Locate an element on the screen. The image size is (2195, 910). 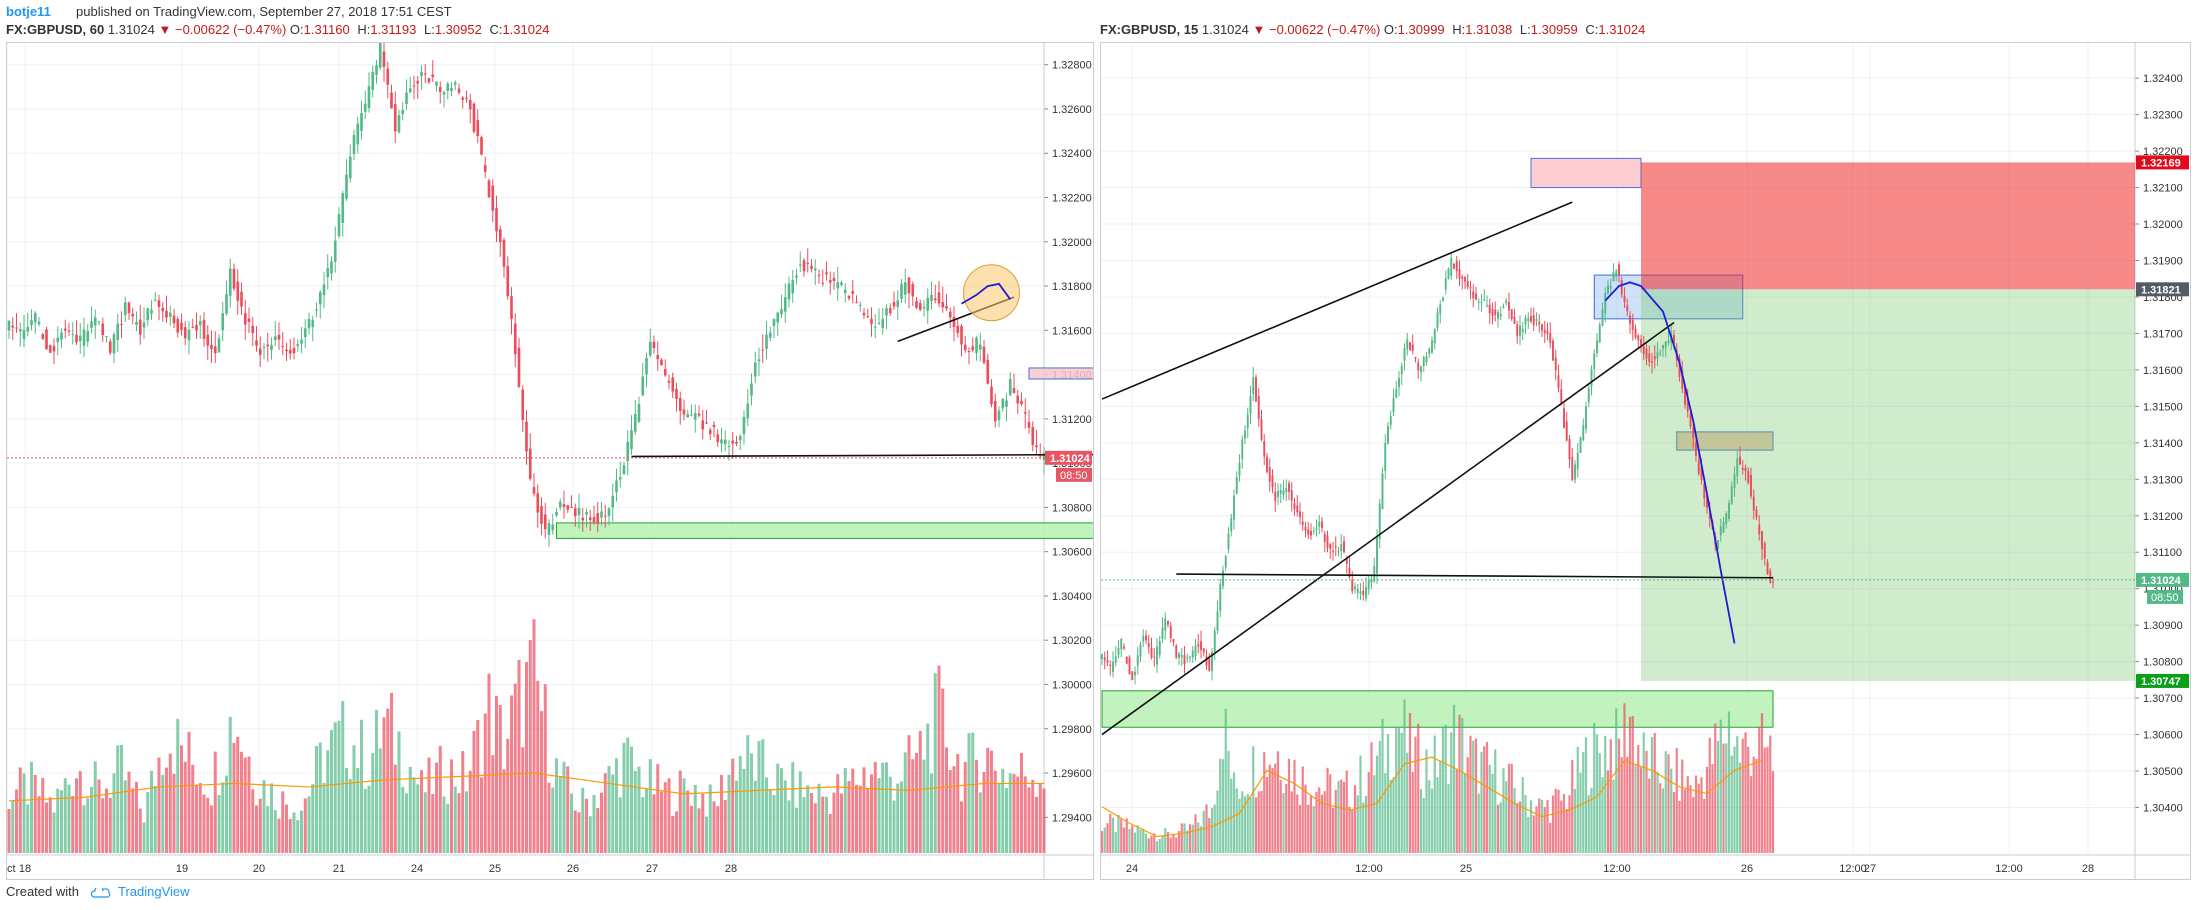
left-last-price: 1.31024 is located at coordinates (131, 29).